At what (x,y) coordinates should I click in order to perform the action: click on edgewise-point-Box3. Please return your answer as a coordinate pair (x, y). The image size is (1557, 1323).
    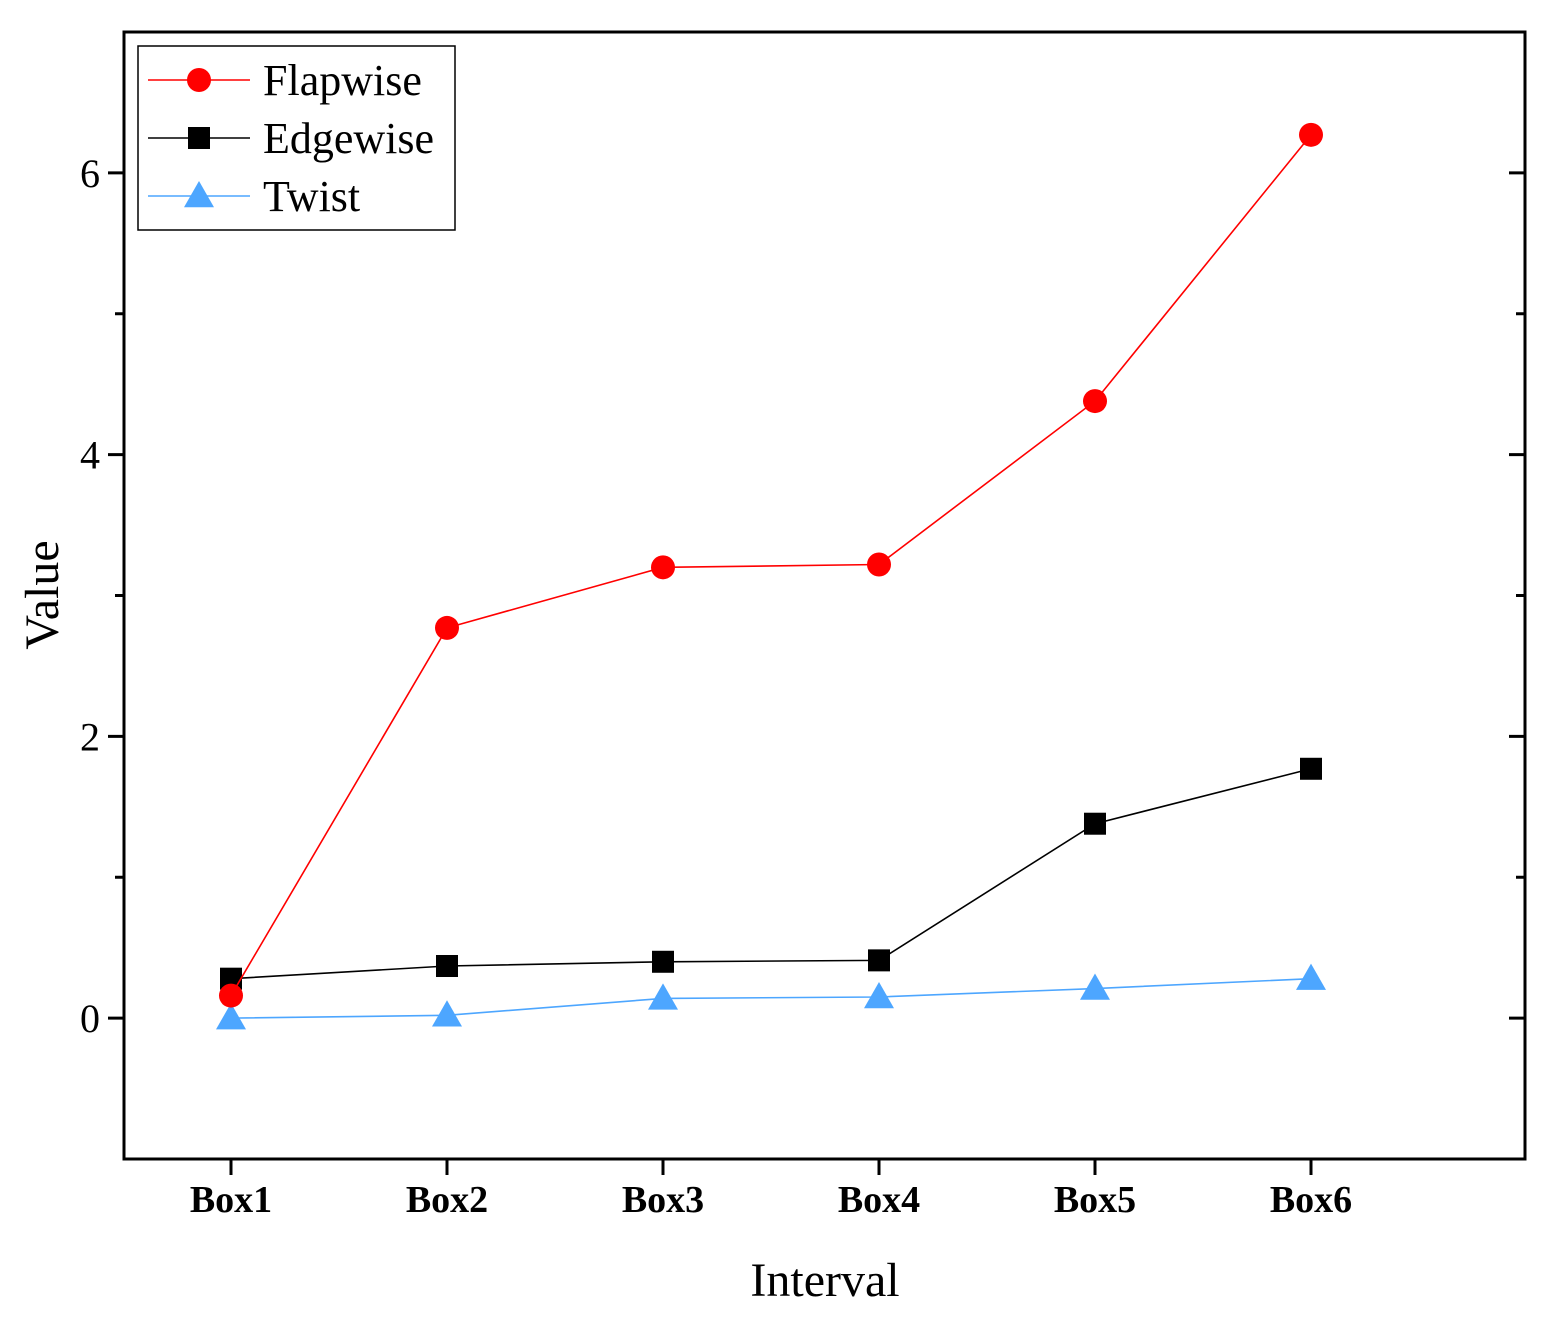
    Looking at the image, I should click on (663, 961).